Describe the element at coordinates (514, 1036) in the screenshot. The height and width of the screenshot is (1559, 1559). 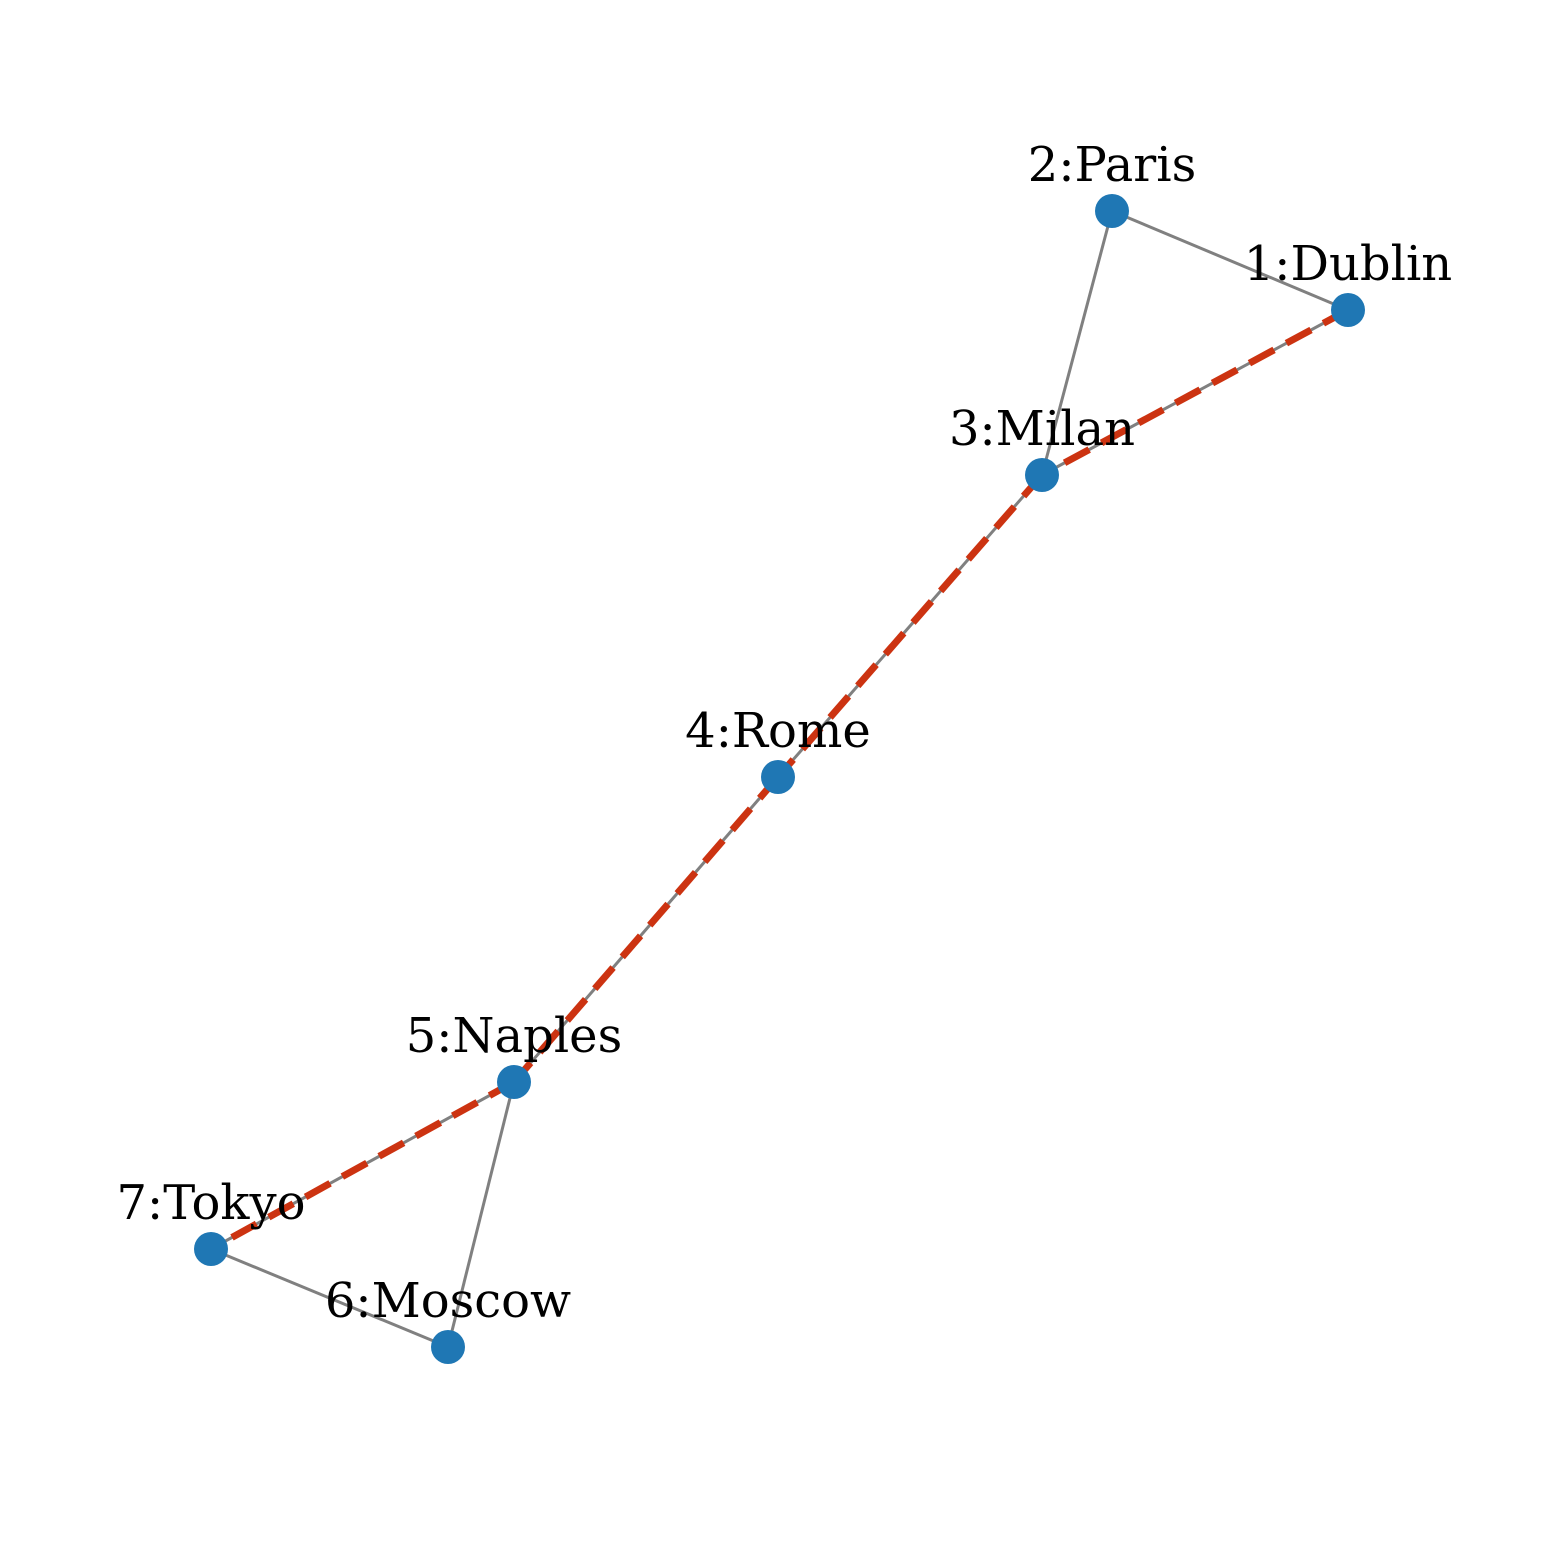
I see `node-label-5: 5:Naples` at that location.